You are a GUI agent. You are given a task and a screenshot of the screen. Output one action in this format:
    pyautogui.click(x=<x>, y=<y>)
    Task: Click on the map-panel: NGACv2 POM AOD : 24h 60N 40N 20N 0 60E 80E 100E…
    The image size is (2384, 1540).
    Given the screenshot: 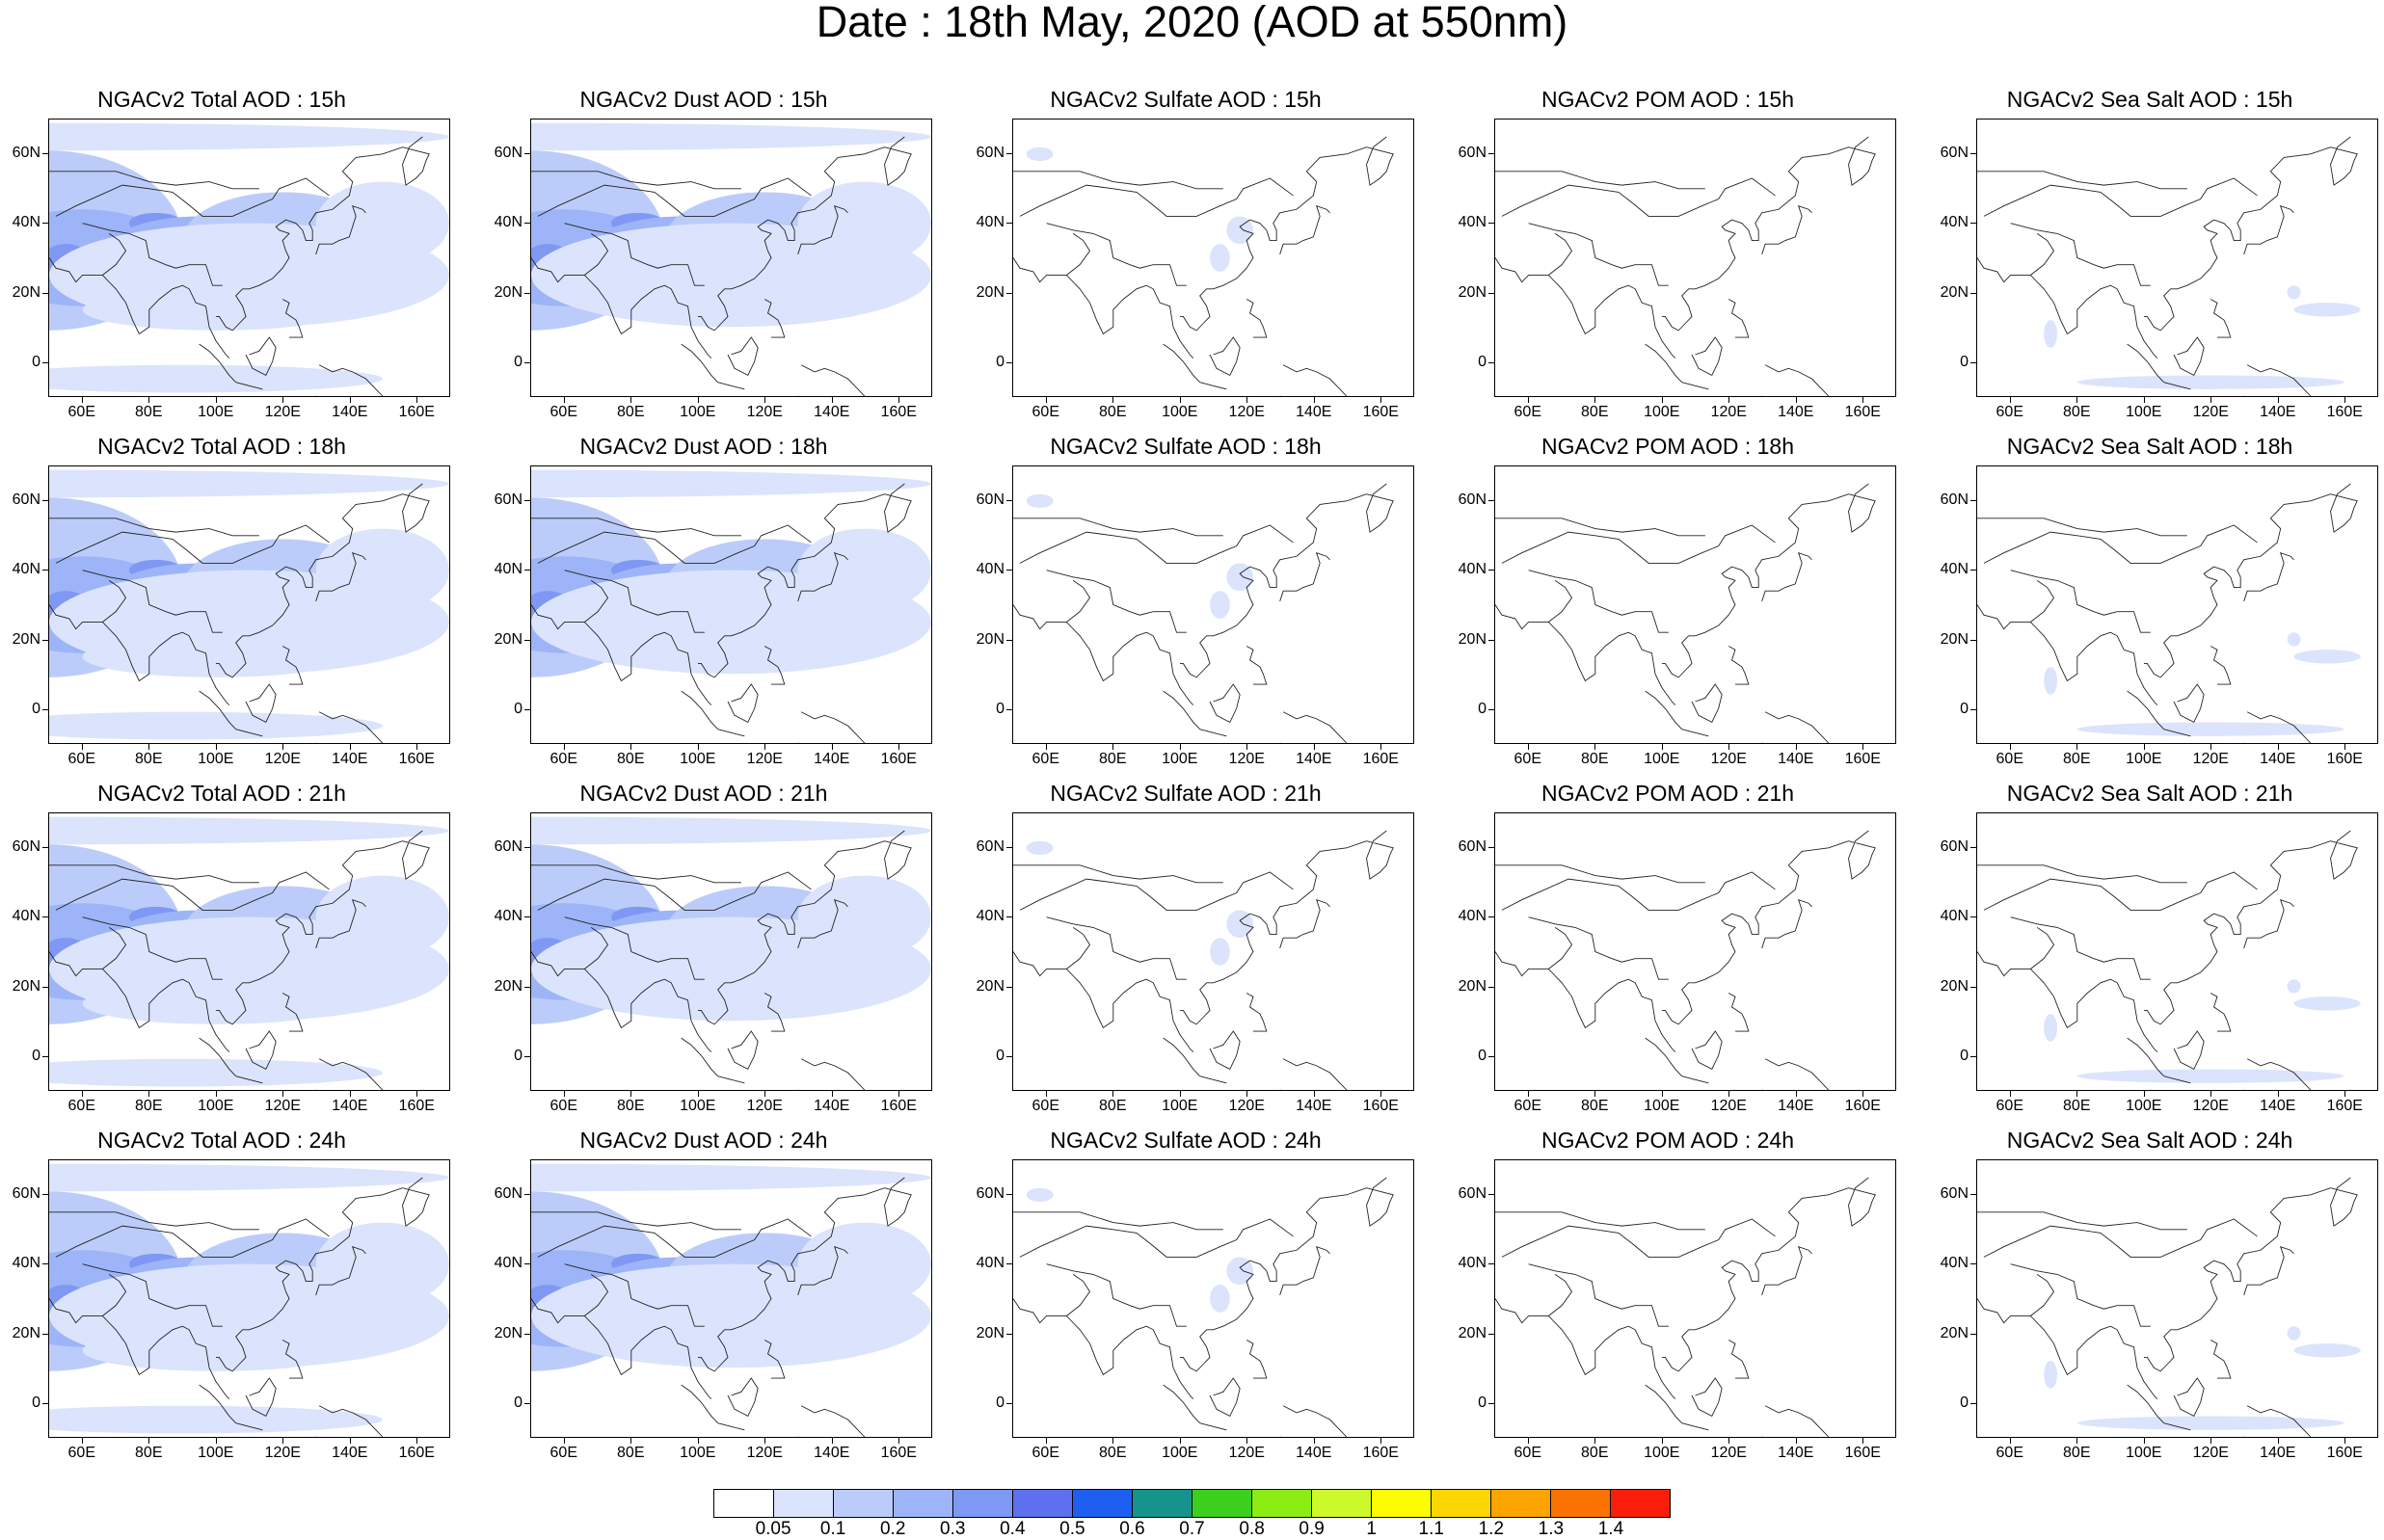 What is the action you would take?
    pyautogui.click(x=1671, y=1301)
    